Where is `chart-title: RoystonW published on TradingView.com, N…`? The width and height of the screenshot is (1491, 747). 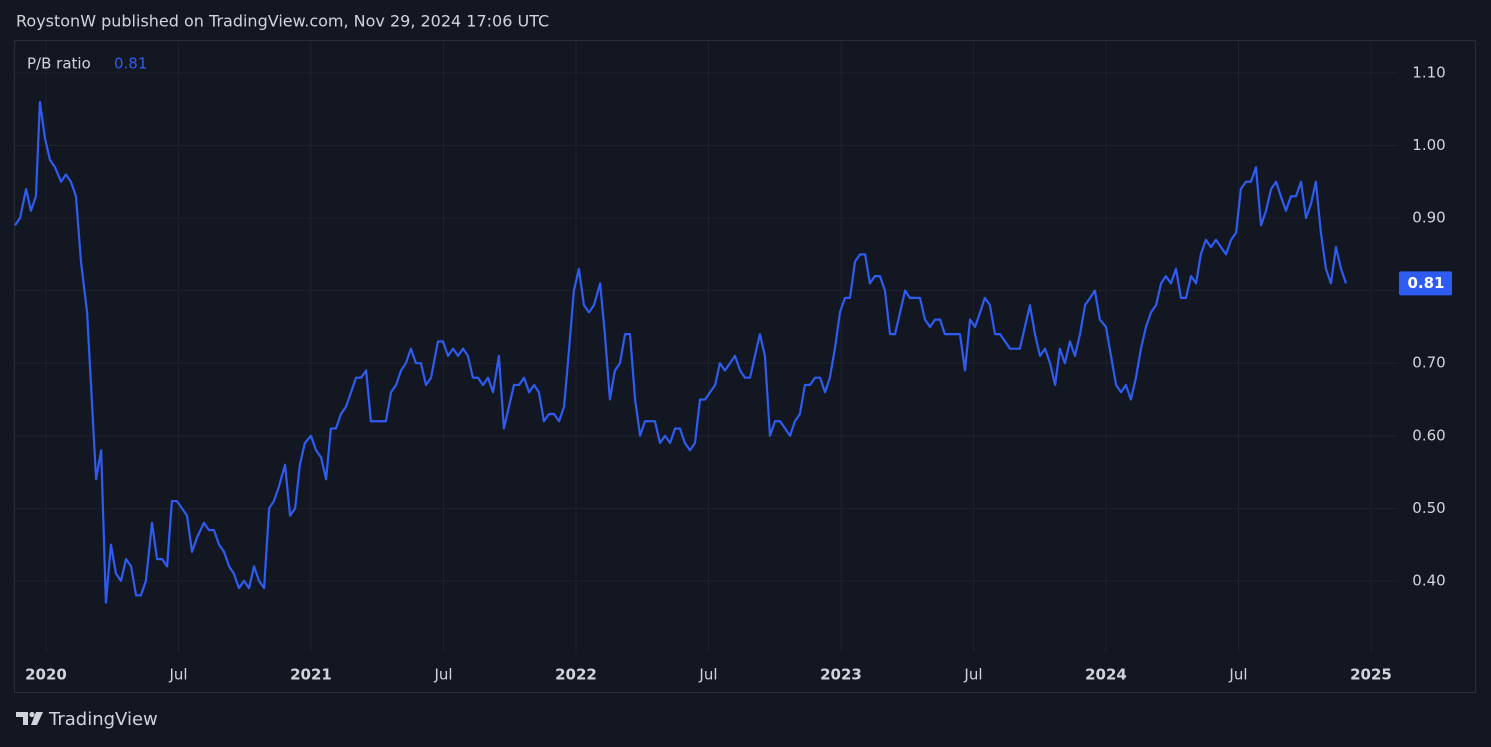 chart-title: RoystonW published on TradingView.com, N… is located at coordinates (282, 21).